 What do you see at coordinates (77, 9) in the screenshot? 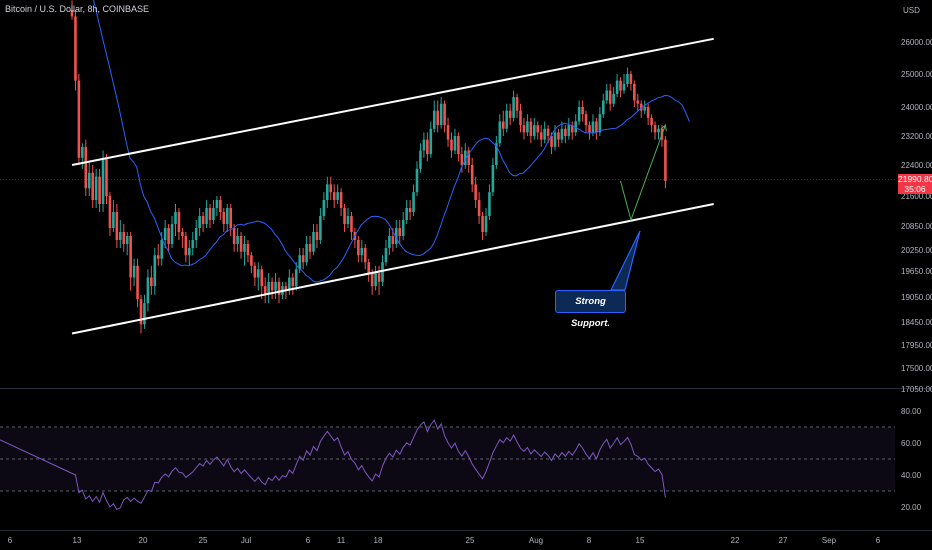
I see `symbol-title: Bitcoin / U.S. Dollar, 8h, COINBASE` at bounding box center [77, 9].